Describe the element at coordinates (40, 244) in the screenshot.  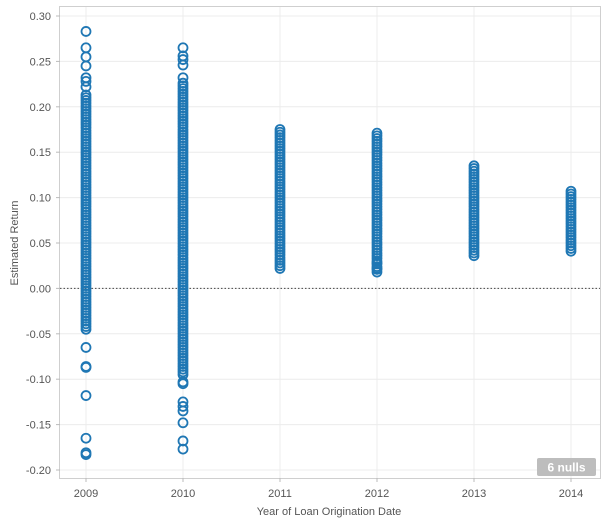
I see `y-tick-label: 0.05` at that location.